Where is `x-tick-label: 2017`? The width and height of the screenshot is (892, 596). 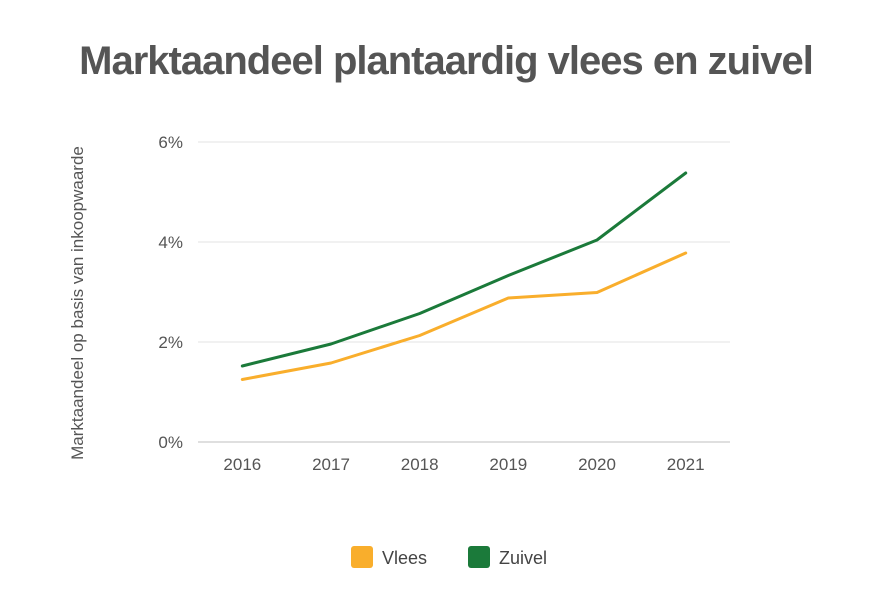
x-tick-label: 2017 is located at coordinates (331, 464).